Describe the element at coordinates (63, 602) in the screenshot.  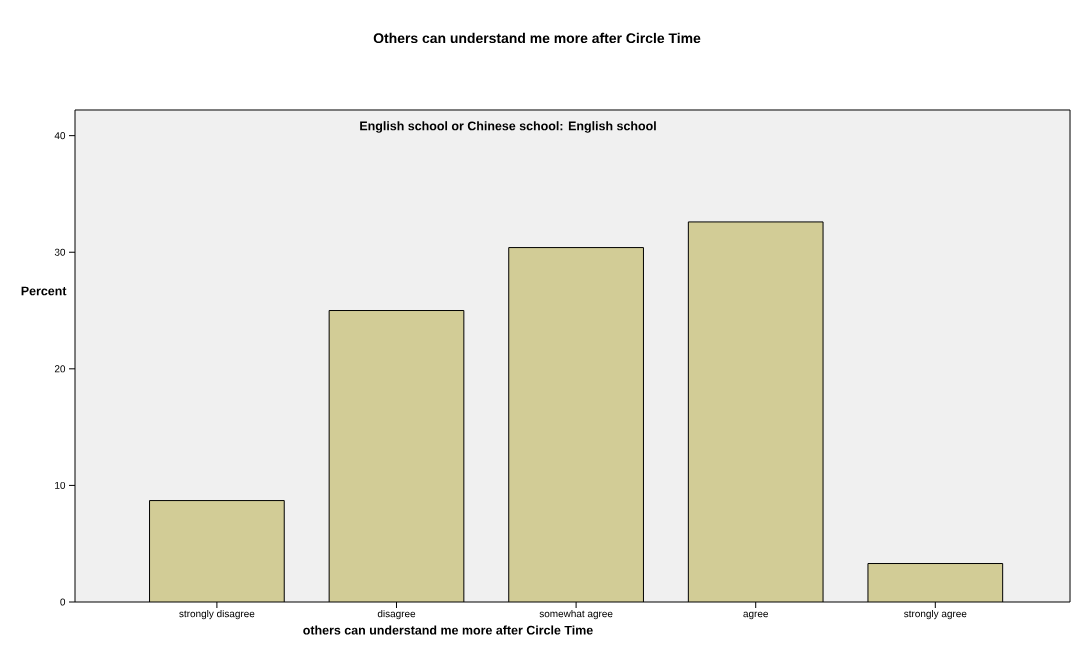
I see `y-tick-label: 0` at that location.